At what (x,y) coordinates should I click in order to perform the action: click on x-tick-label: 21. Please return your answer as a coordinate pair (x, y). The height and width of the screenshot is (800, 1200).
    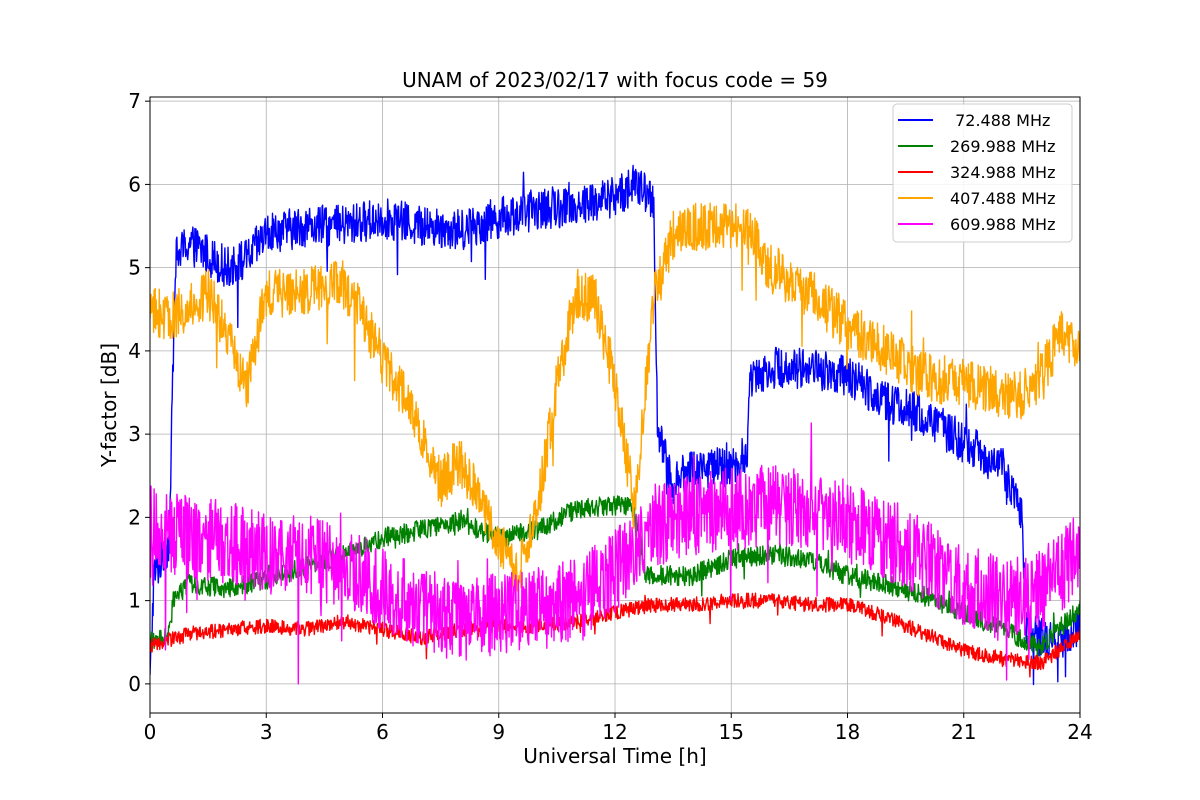
    Looking at the image, I should click on (963, 732).